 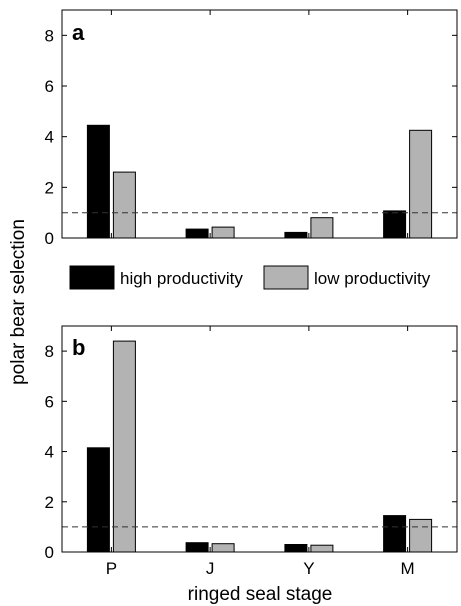 I want to click on legend-label-low-productivity: low productivity, so click(x=372, y=278).